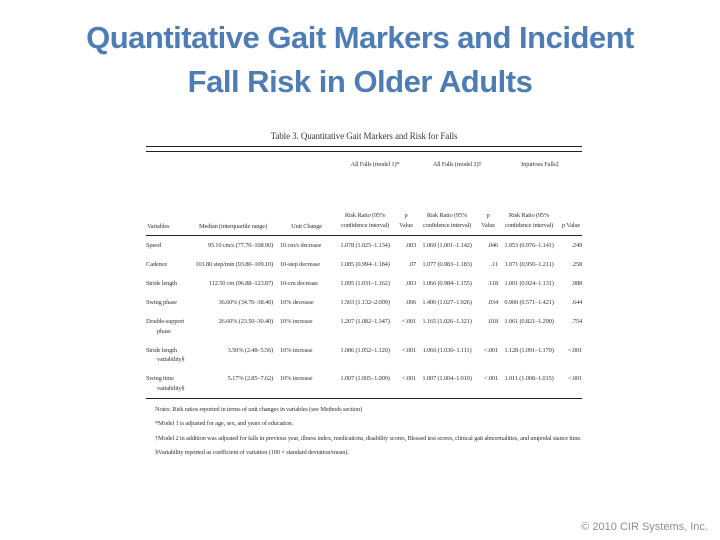 The height and width of the screenshot is (540, 720). Describe the element at coordinates (360, 37) in the screenshot. I see `title-line-1: Quantitative Gait Markers and Incident` at that location.